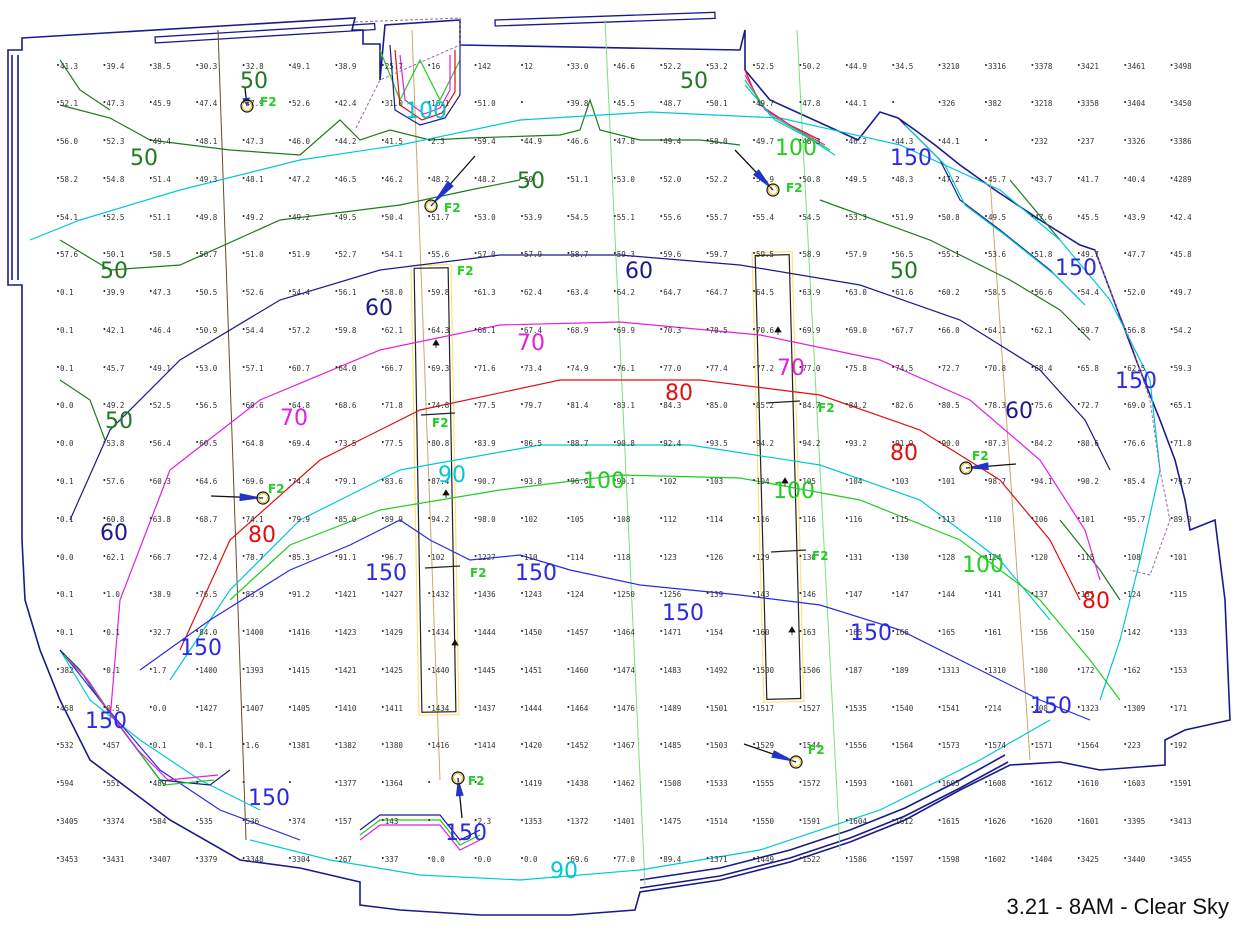 Image resolution: width=1235 pixels, height=930 pixels. I want to click on grid-value: 93.2, so click(858, 443).